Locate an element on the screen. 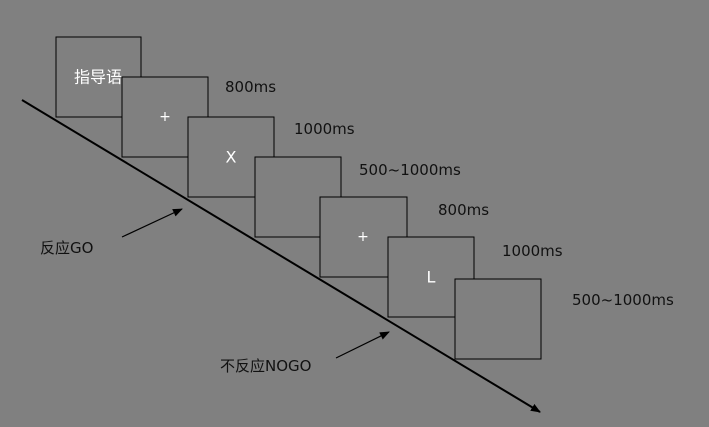 The image size is (709, 427). frame-blank-1: 500~1000ms is located at coordinates (357, 197).